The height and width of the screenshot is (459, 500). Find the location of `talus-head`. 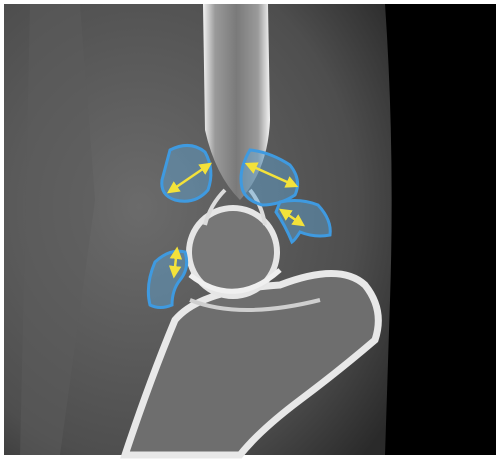

talus-head is located at coordinates (233, 252).